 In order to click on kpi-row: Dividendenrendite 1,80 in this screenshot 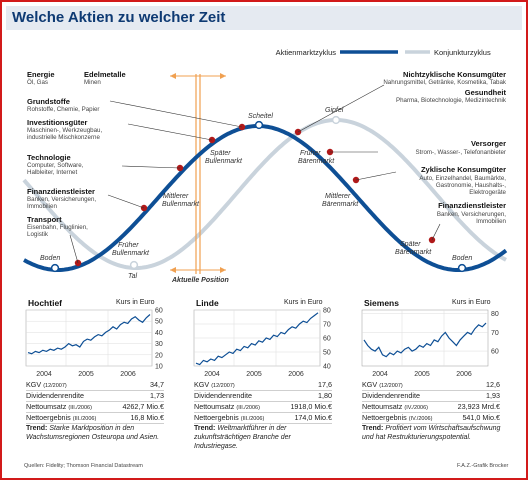, I will do `click(263, 396)`.